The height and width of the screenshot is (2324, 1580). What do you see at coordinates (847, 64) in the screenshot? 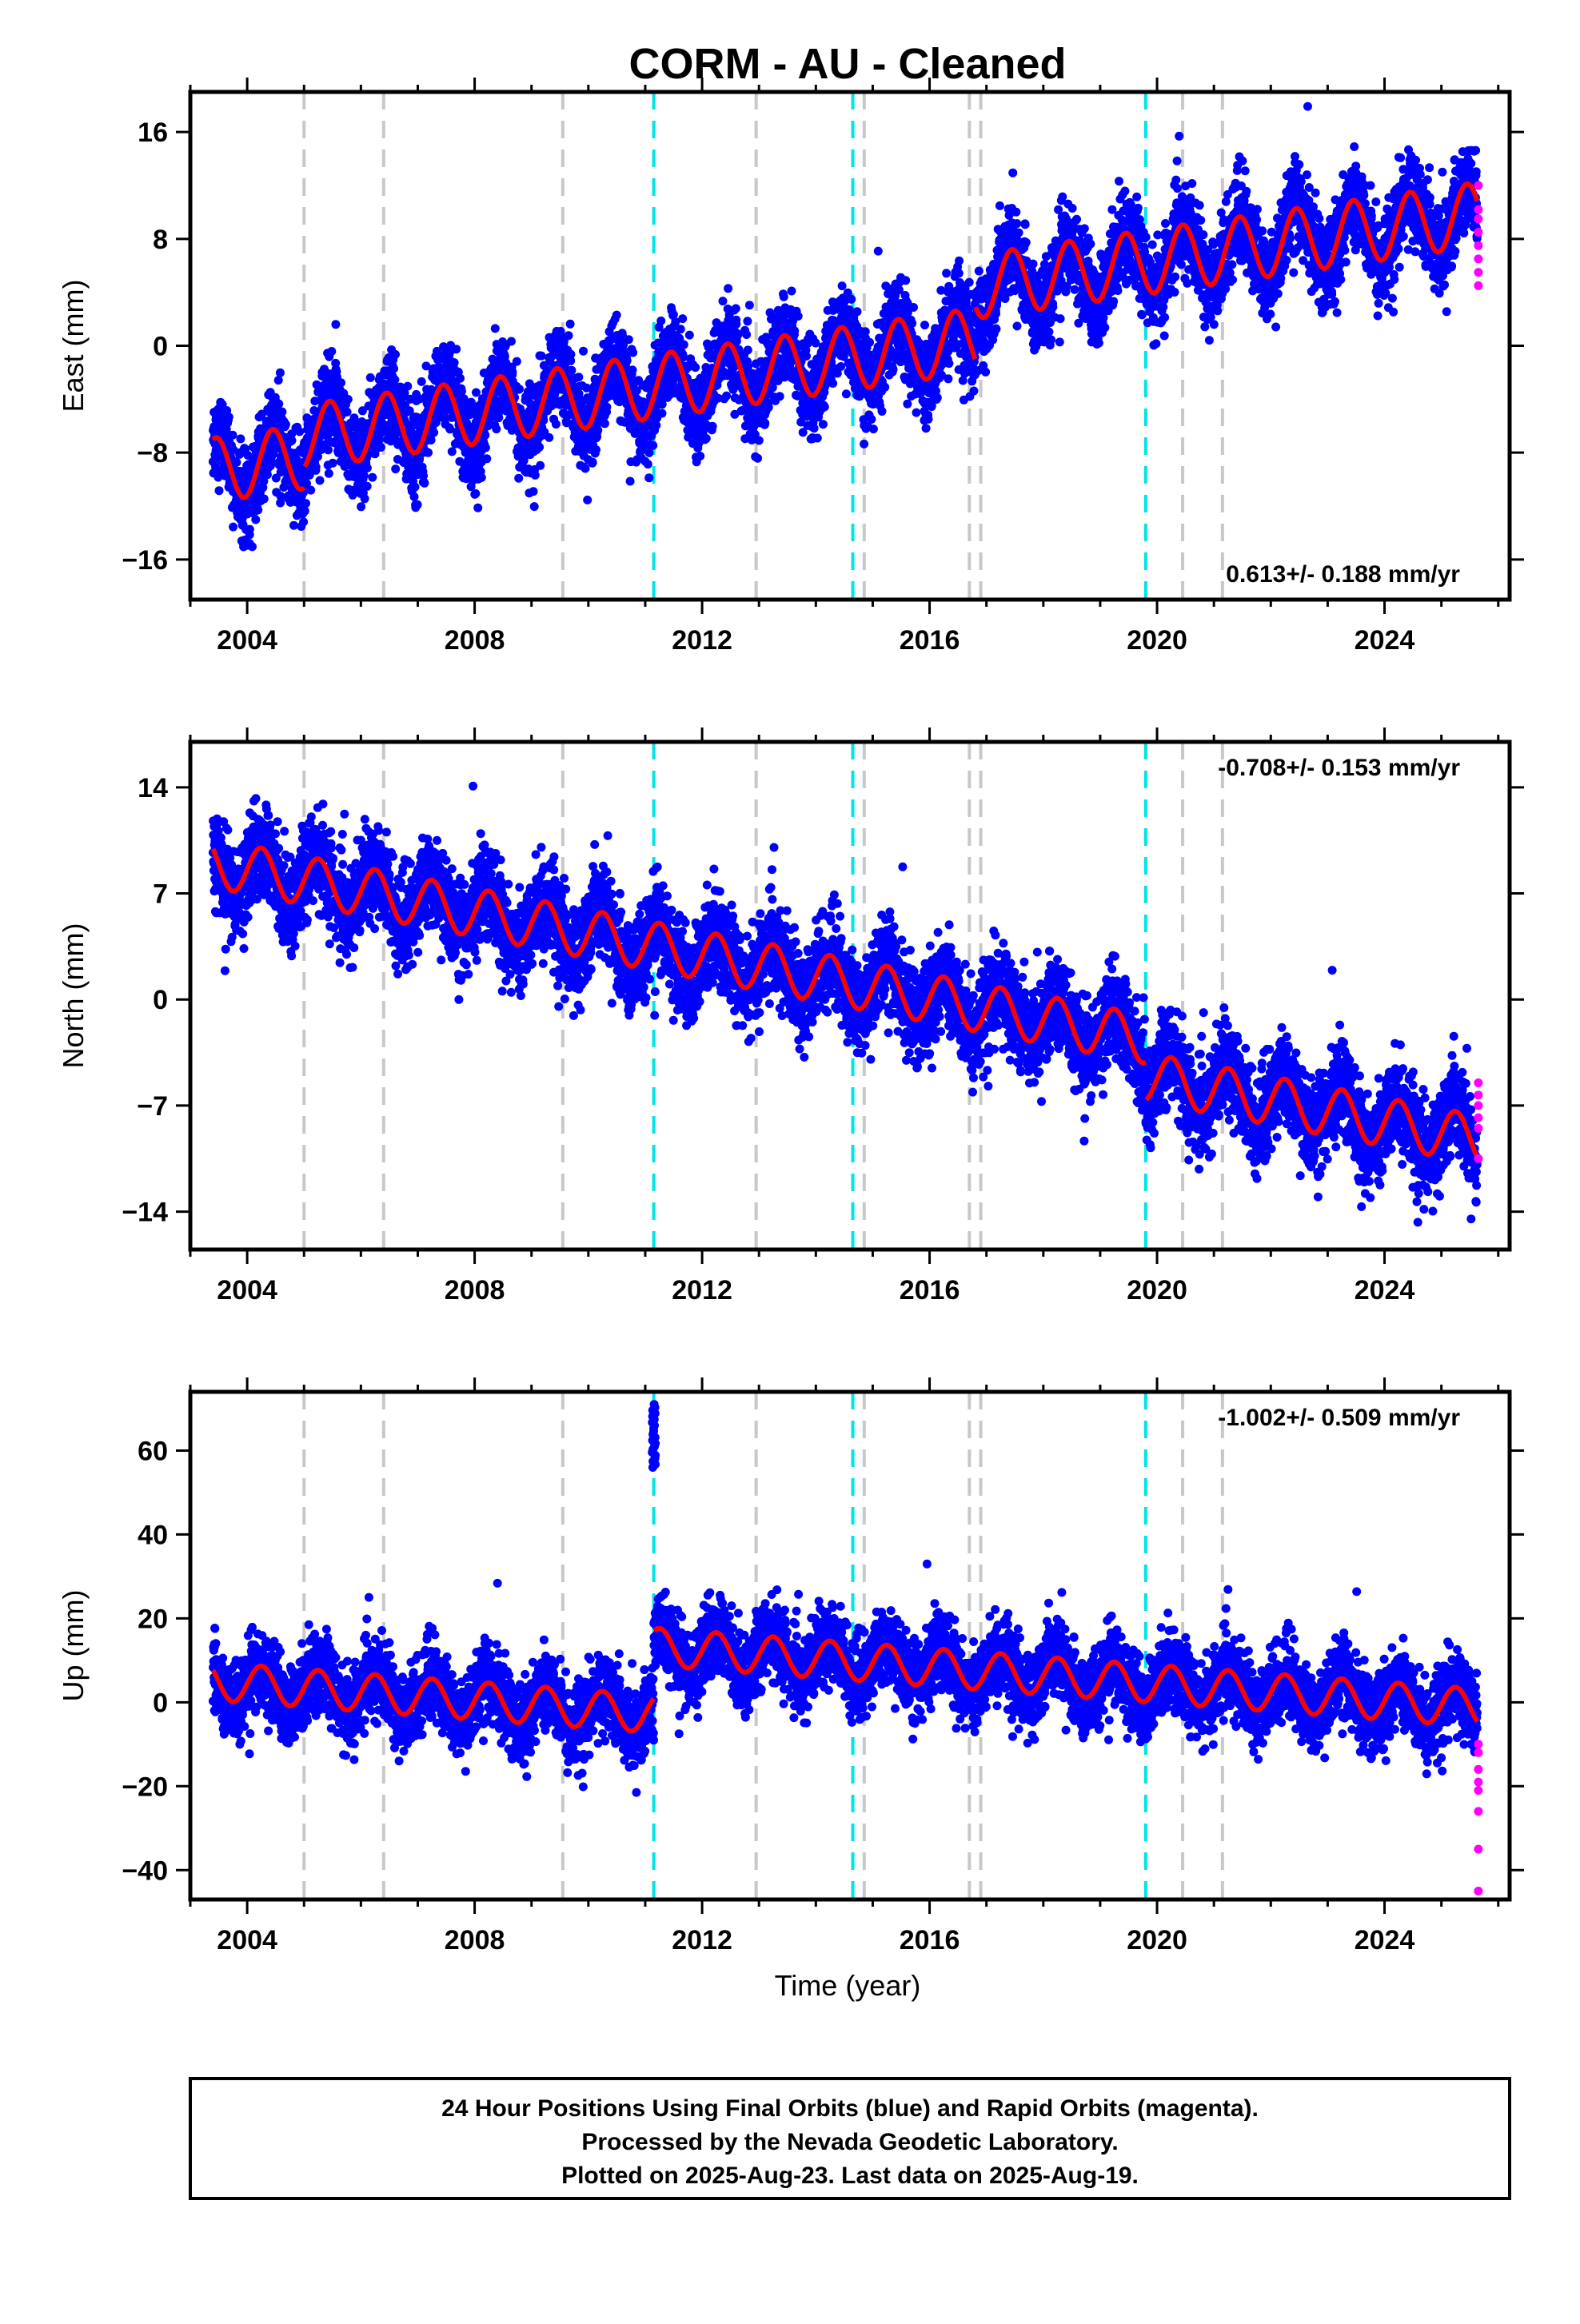
I see `chart-title: CORM - AU - Cleaned` at bounding box center [847, 64].